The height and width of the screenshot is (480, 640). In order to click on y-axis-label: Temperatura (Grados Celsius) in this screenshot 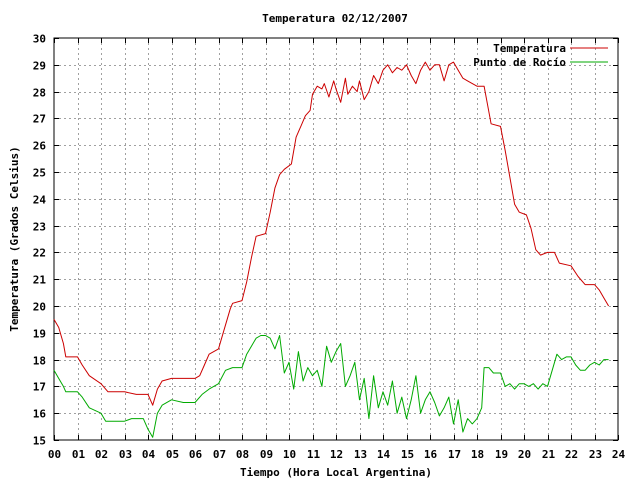, I will do `click(14, 238)`.